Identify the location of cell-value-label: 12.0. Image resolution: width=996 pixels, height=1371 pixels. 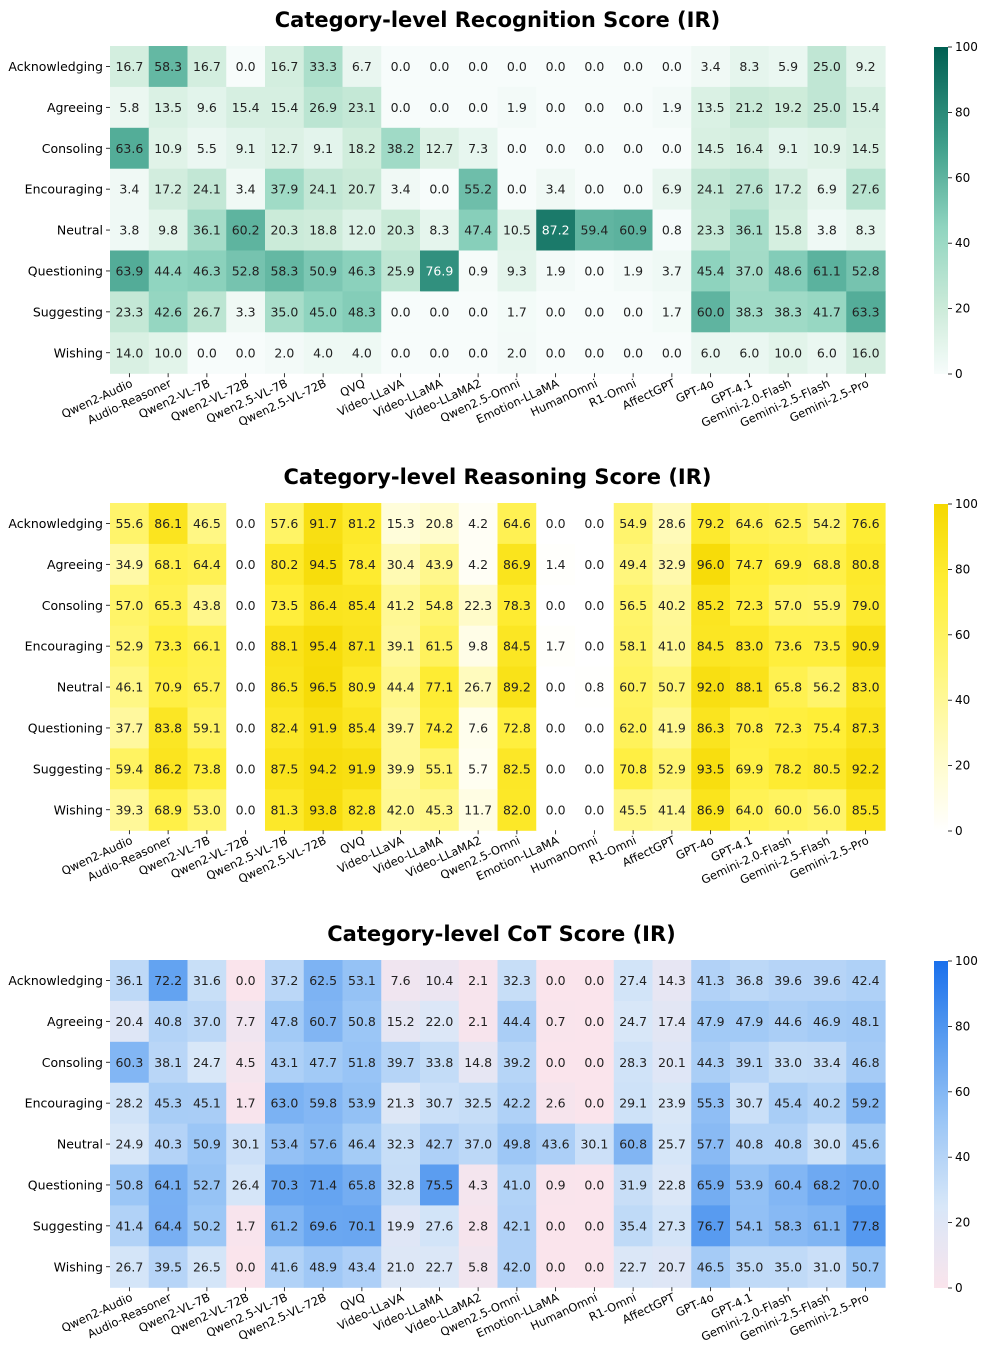
(362, 230).